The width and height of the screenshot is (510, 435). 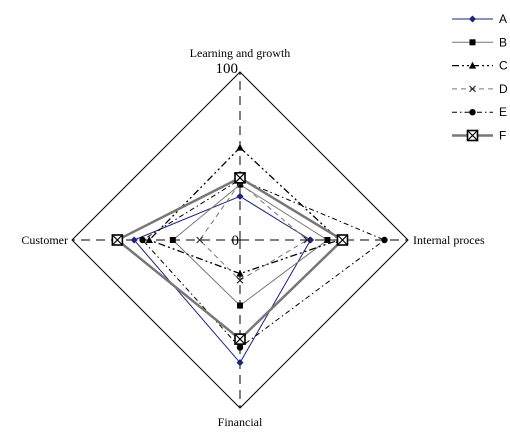 What do you see at coordinates (472, 42) in the screenshot?
I see `legend-marker-B` at bounding box center [472, 42].